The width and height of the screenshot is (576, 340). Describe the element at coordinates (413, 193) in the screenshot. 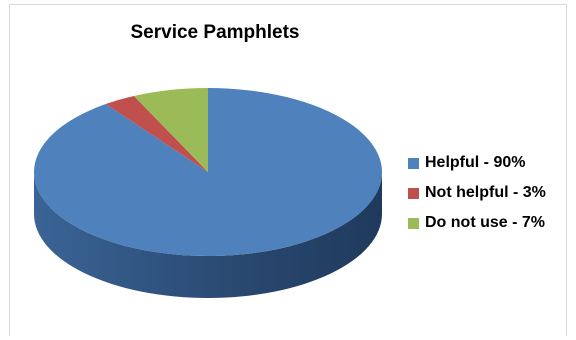

I see `legend-swatch-not-helpful` at that location.